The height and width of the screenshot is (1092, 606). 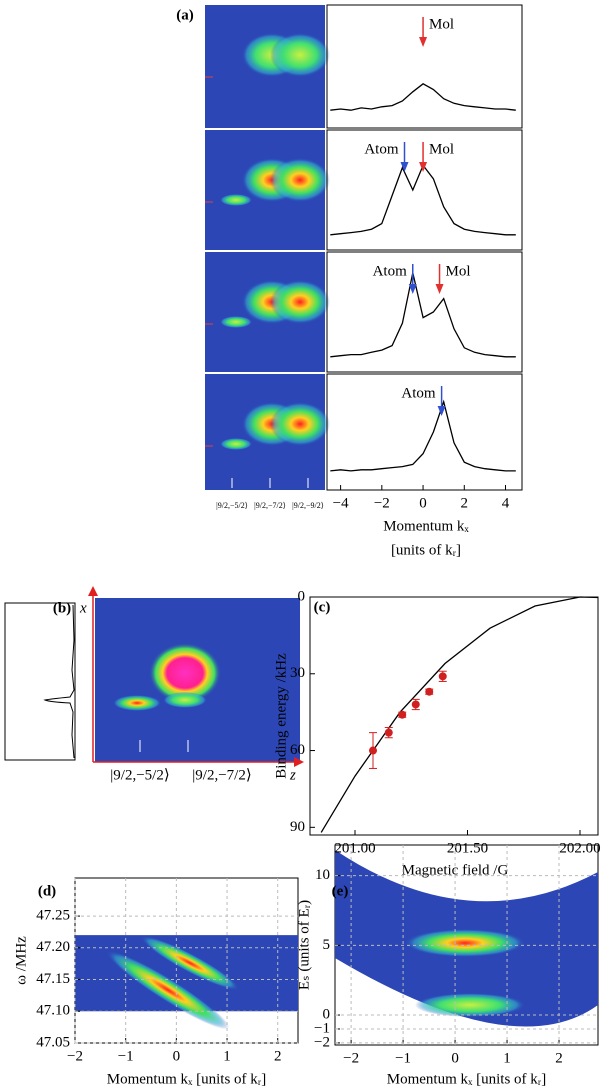 I want to click on y-tick-label: 30, so click(x=297, y=673).